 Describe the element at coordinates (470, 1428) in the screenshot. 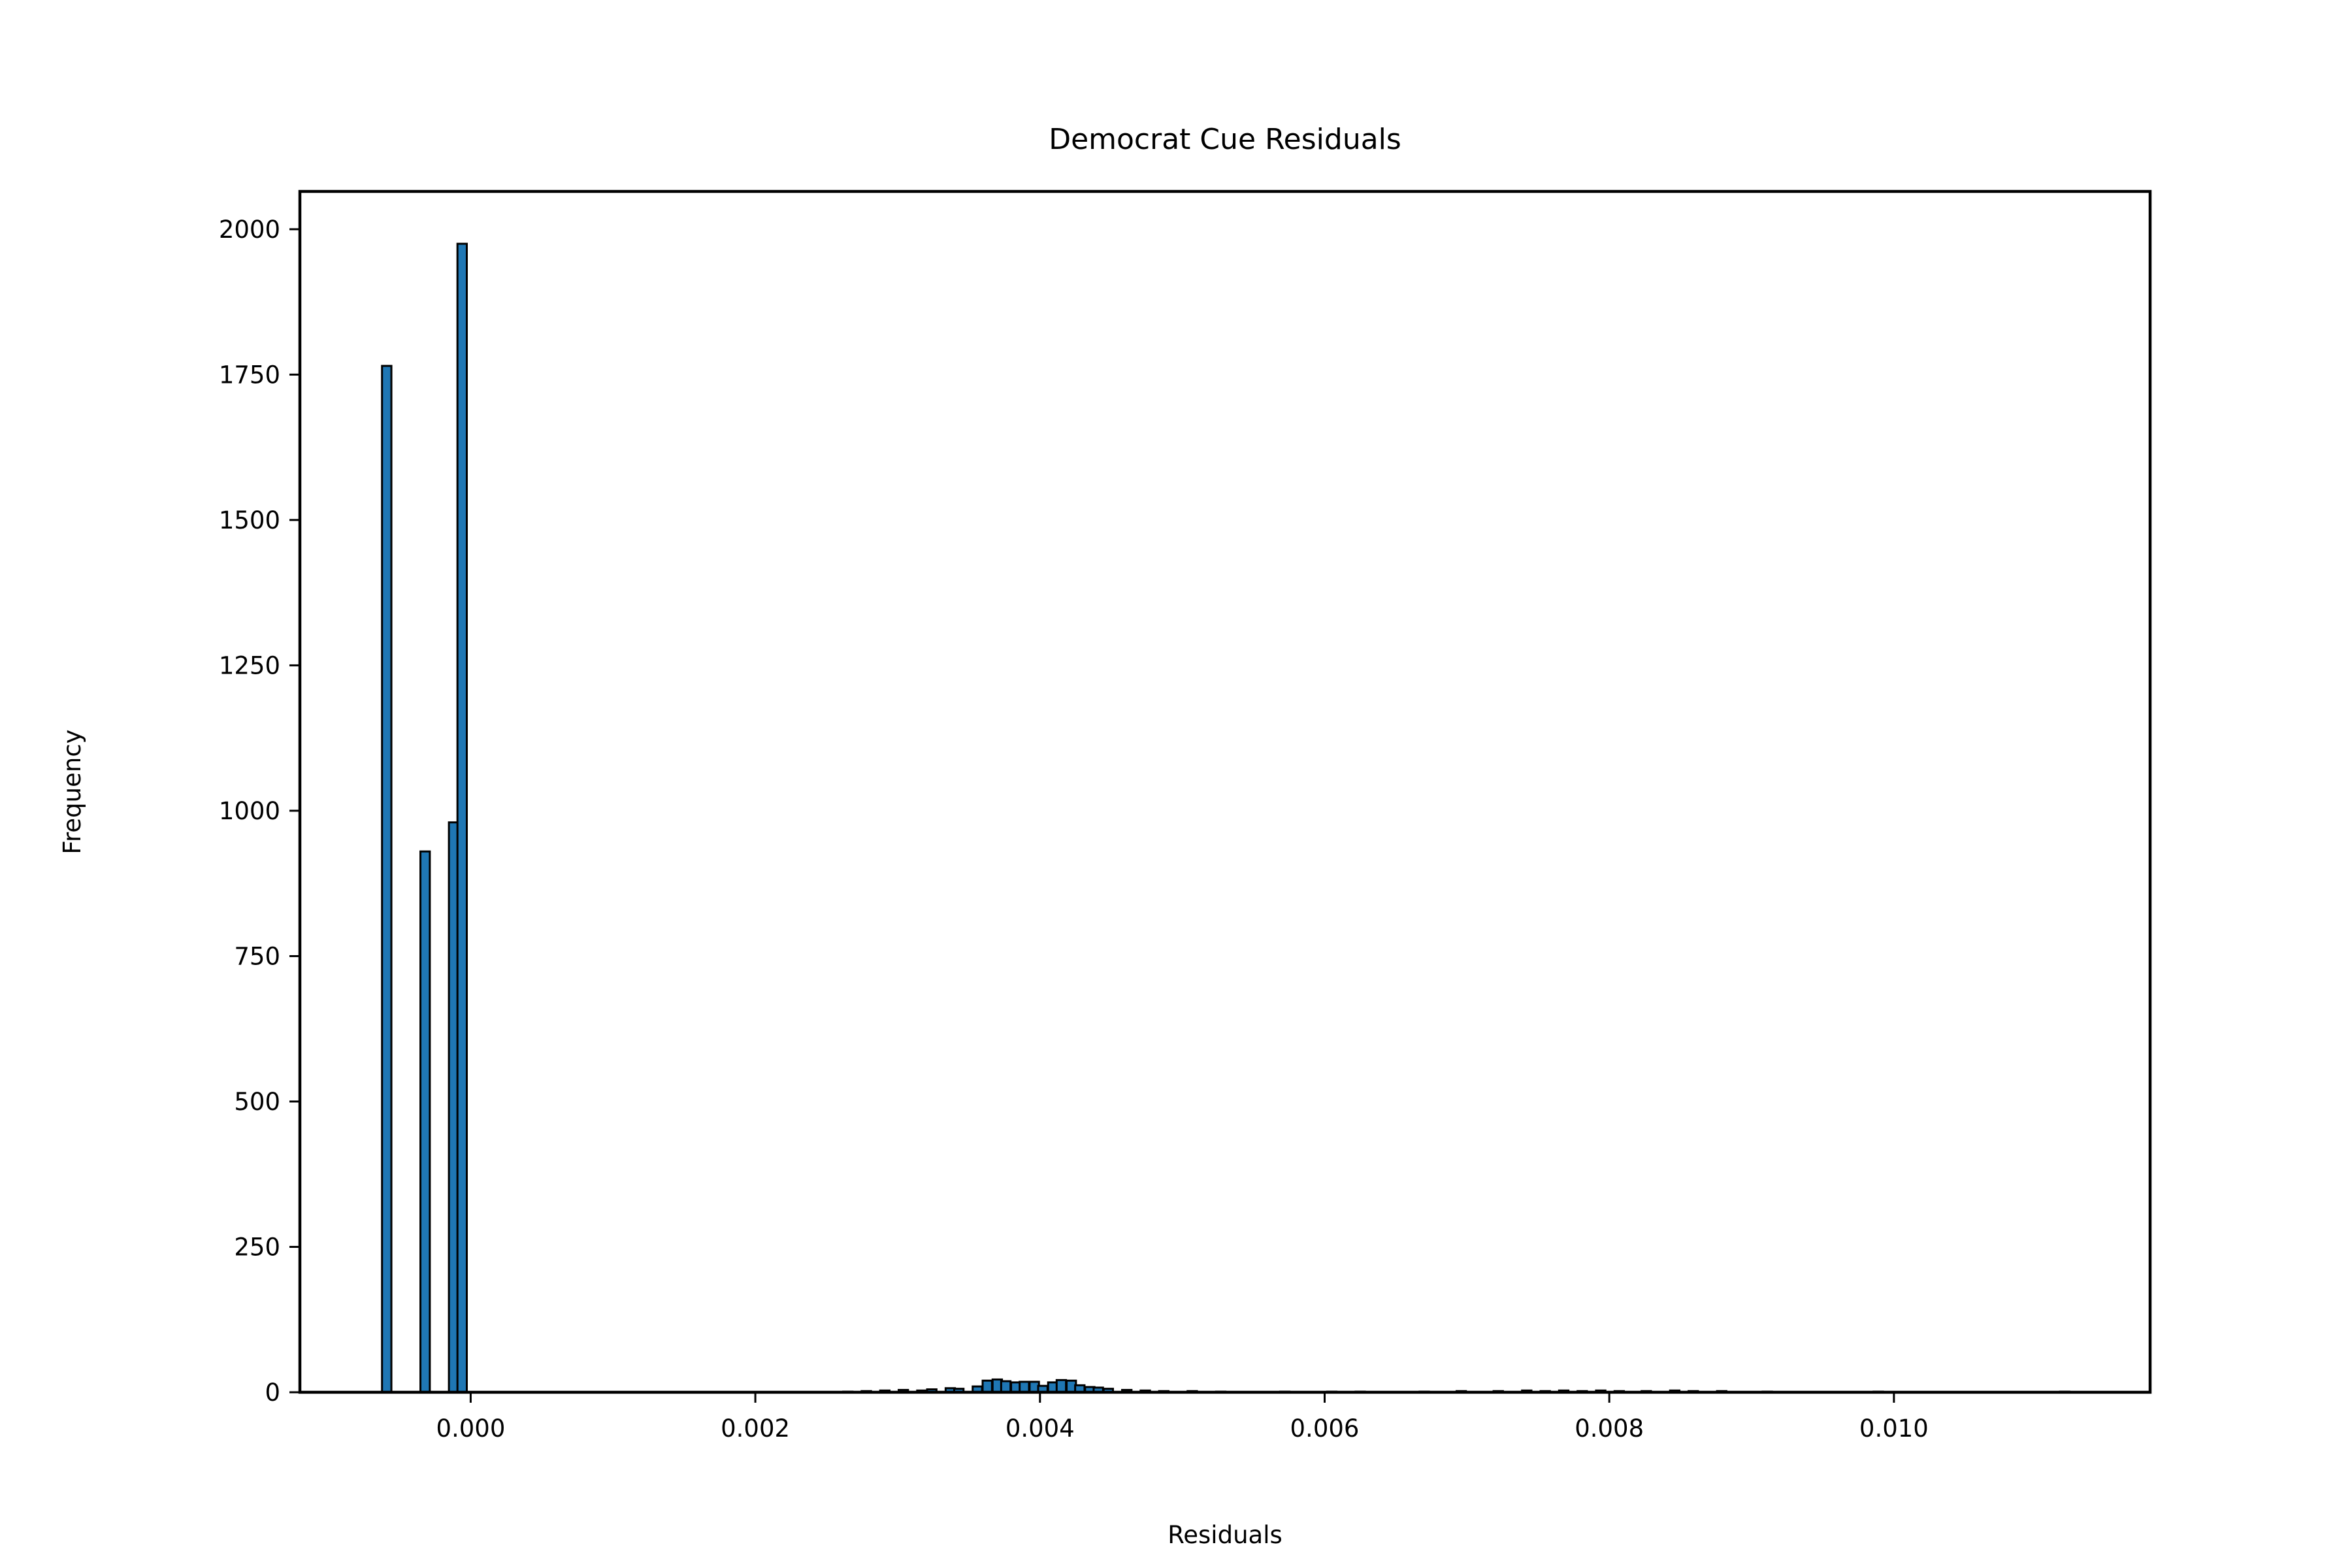

I see `x-tick-label: 0.000` at that location.